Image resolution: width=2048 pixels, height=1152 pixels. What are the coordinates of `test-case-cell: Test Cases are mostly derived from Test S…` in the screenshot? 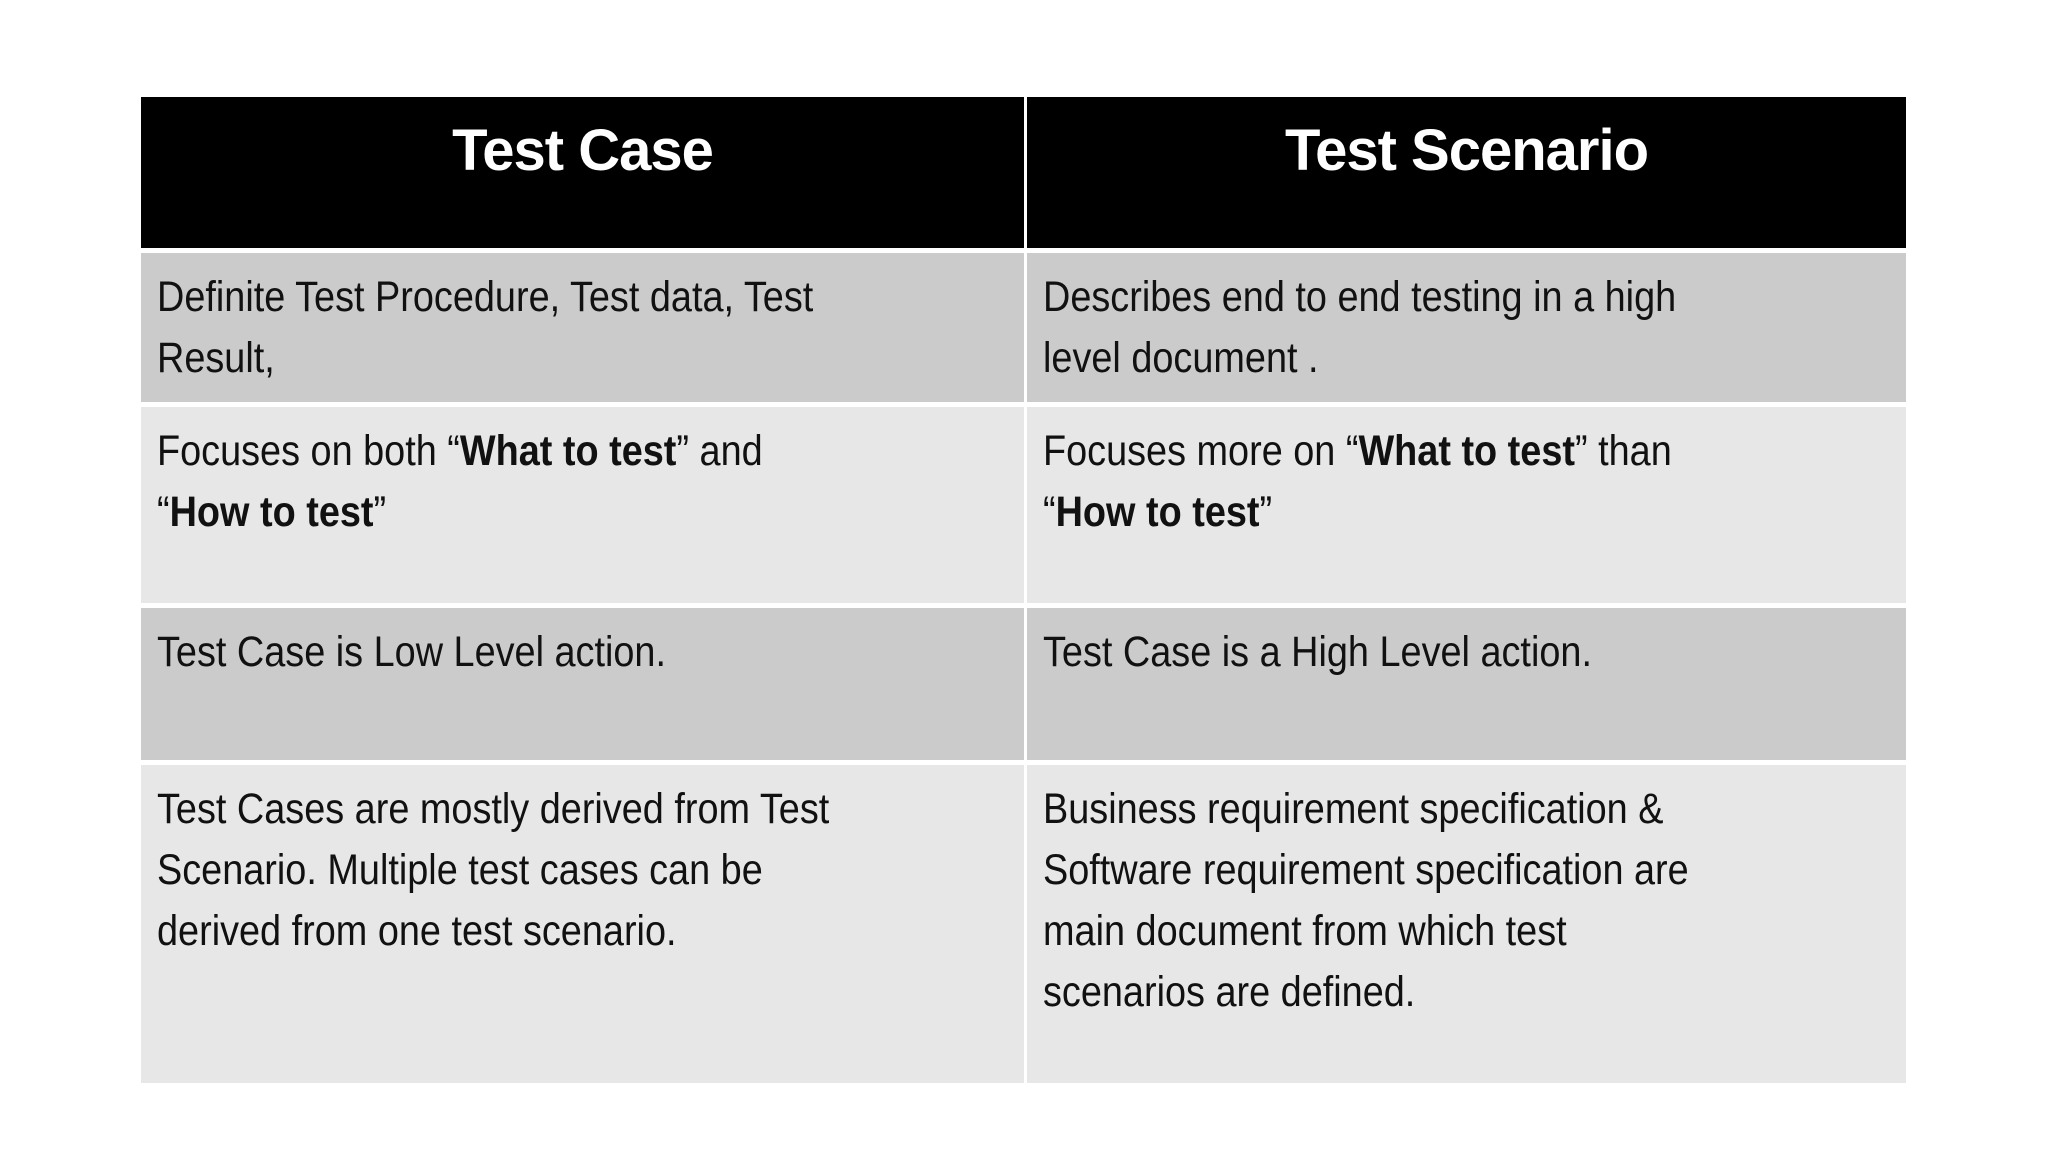 It's located at (582, 924).